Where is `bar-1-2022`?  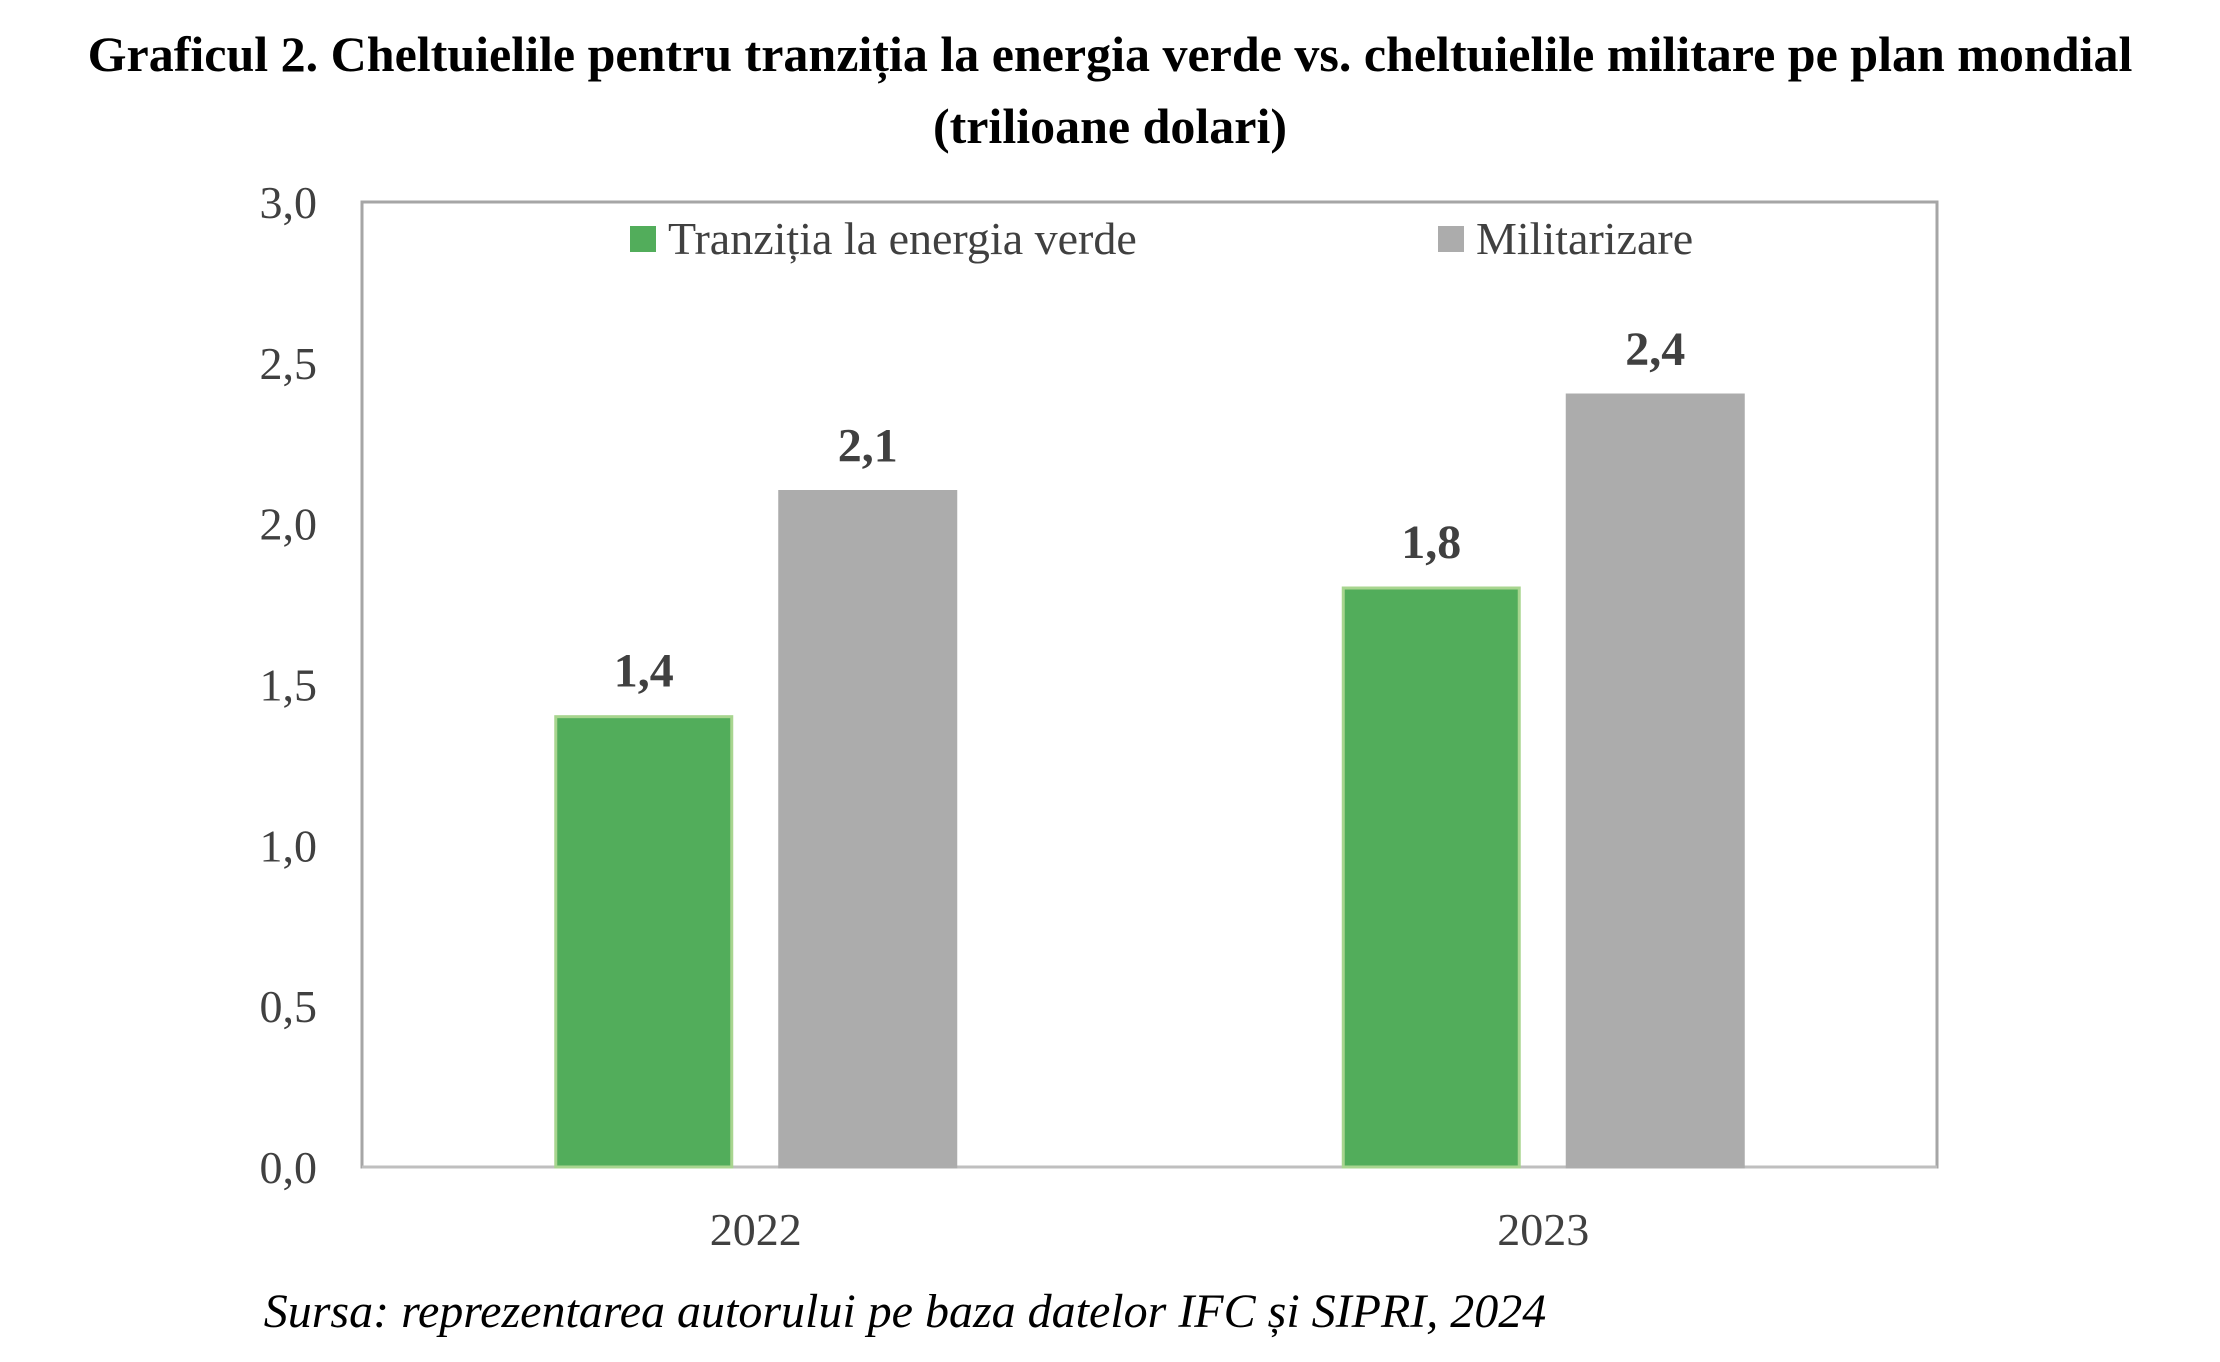
bar-1-2022 is located at coordinates (868, 829).